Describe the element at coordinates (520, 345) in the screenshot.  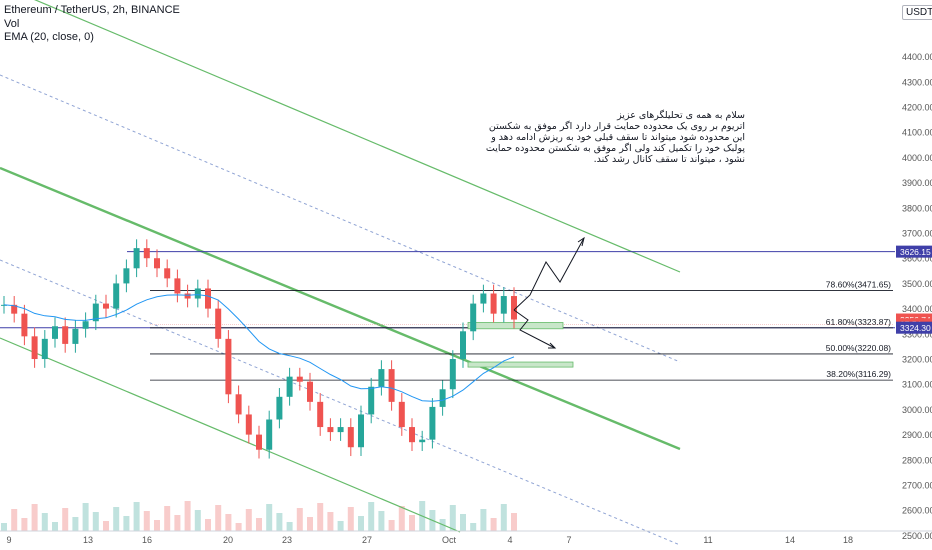
I see `support-zones` at that location.